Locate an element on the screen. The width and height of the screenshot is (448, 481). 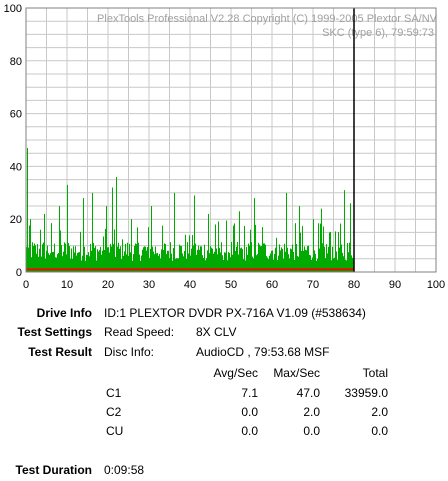
x-tick-label: 70 is located at coordinates (313, 285).